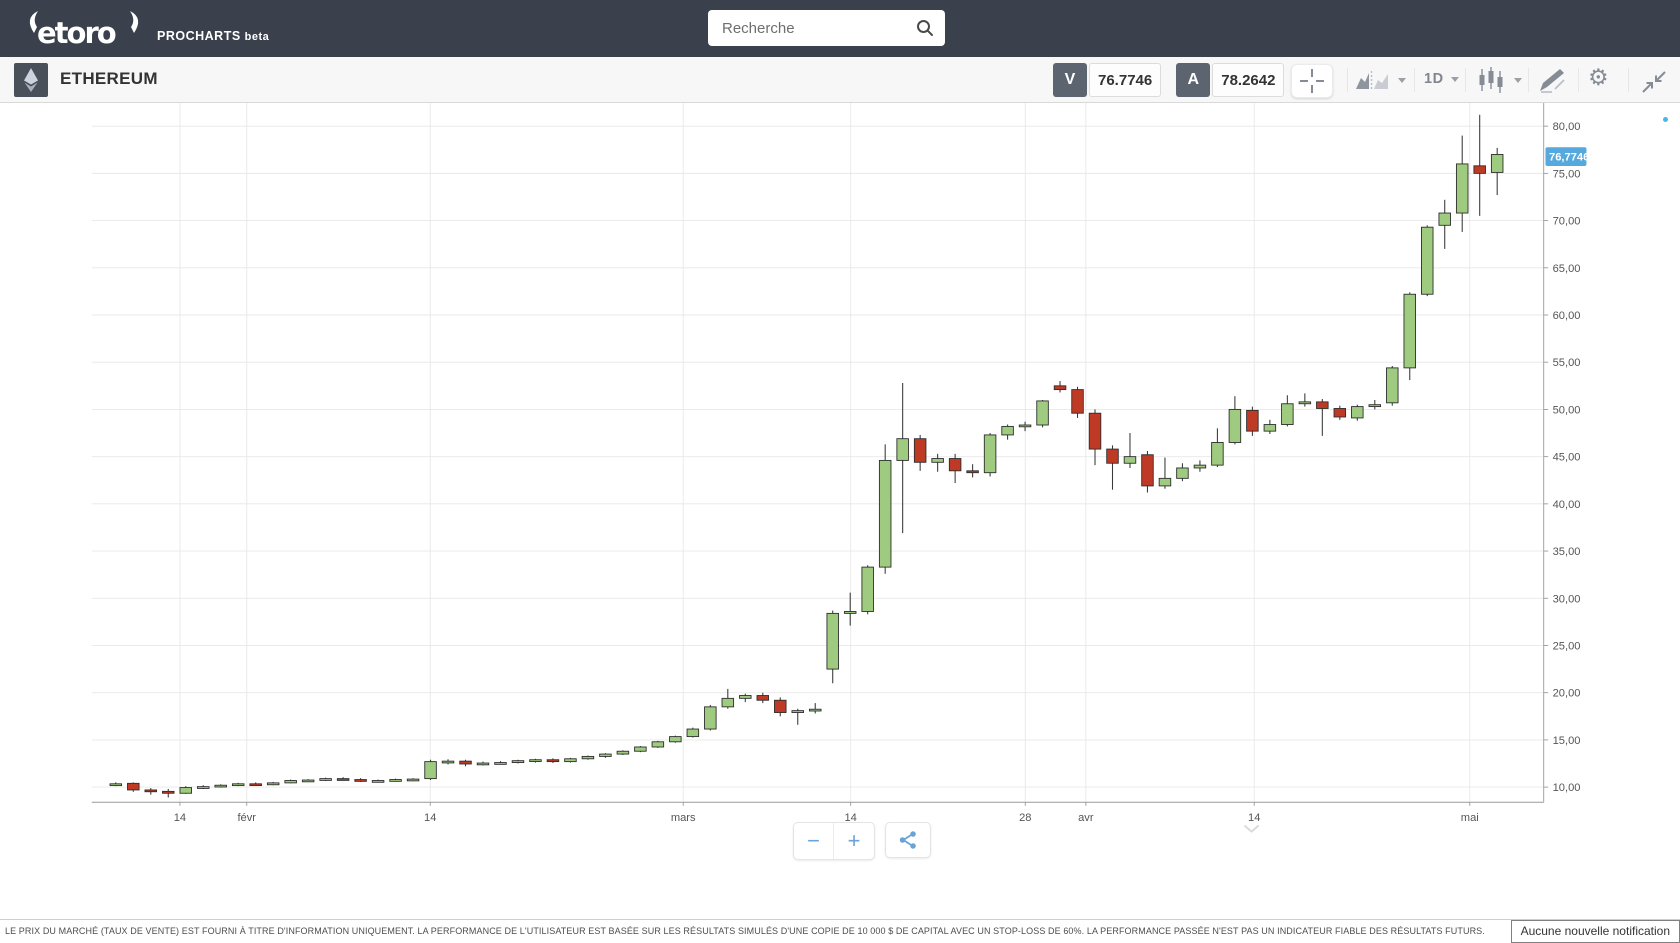  What do you see at coordinates (925, 28) in the screenshot?
I see `search-icon` at bounding box center [925, 28].